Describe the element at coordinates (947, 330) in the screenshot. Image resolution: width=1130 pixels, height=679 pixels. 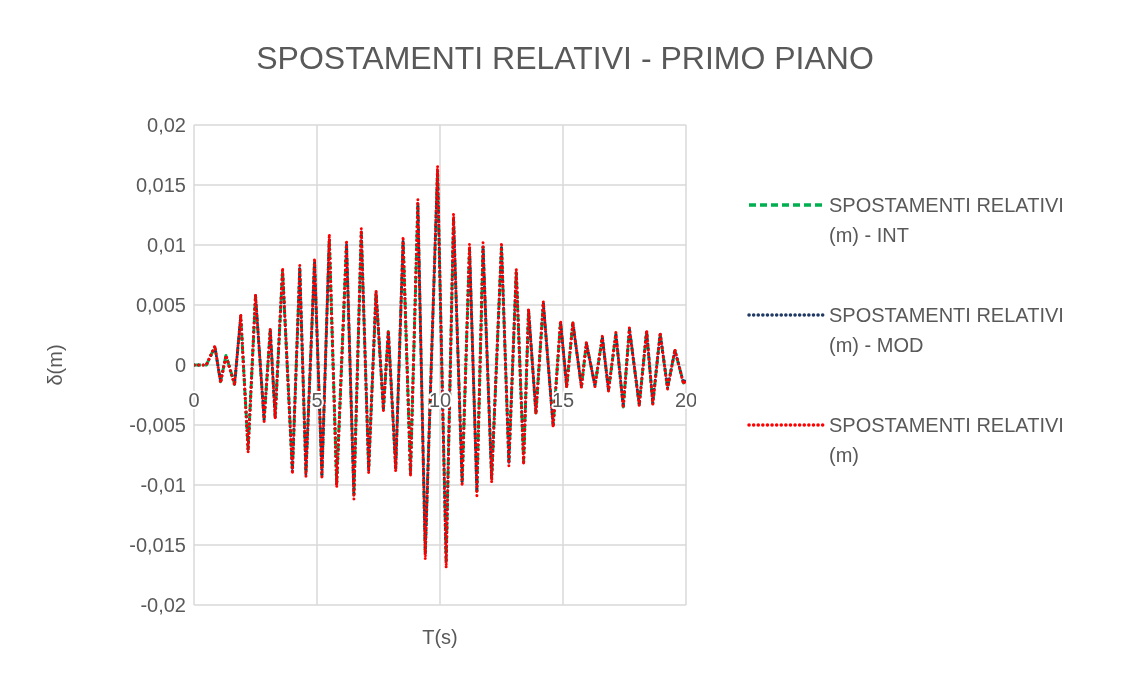
I see `legend-label: SPOSTAMENTI RELATIVI (m) - MOD` at that location.